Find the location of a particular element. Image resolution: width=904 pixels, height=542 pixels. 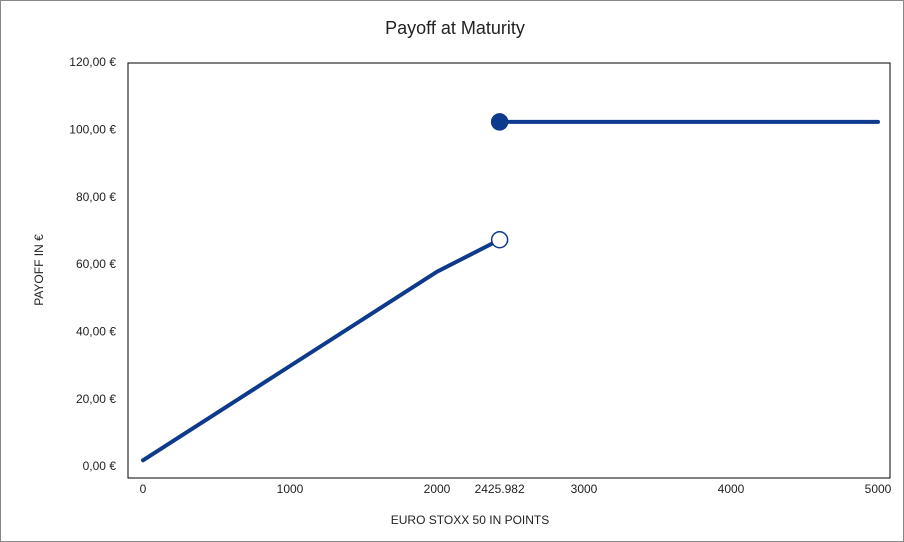

y-axis-label: PAYOFF IN € is located at coordinates (39, 270).